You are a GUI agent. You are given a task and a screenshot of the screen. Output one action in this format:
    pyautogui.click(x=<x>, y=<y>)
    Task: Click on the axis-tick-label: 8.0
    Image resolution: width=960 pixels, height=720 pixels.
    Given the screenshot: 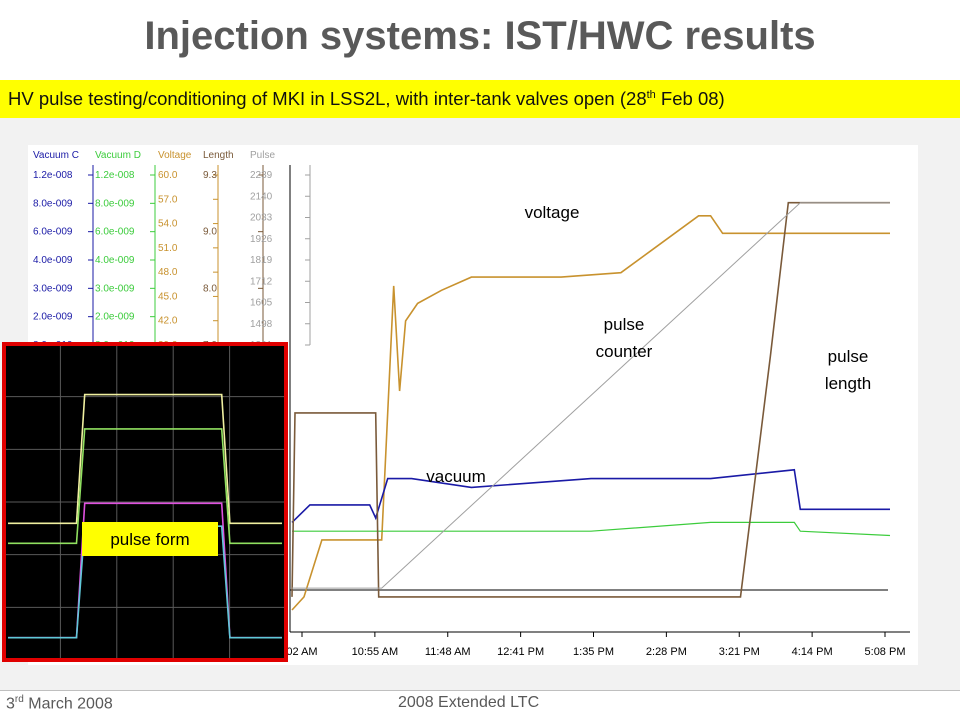 What is the action you would take?
    pyautogui.click(x=210, y=288)
    